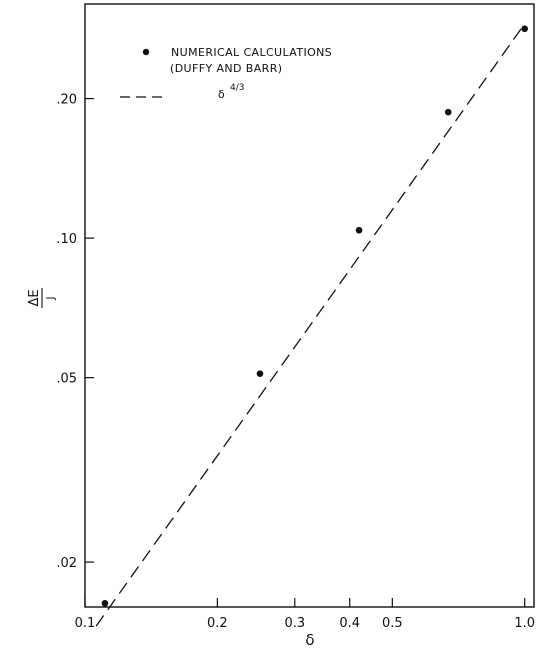 The image size is (538, 654). Describe the element at coordinates (217, 623) in the screenshot. I see `x-tick-label: 0.2` at that location.